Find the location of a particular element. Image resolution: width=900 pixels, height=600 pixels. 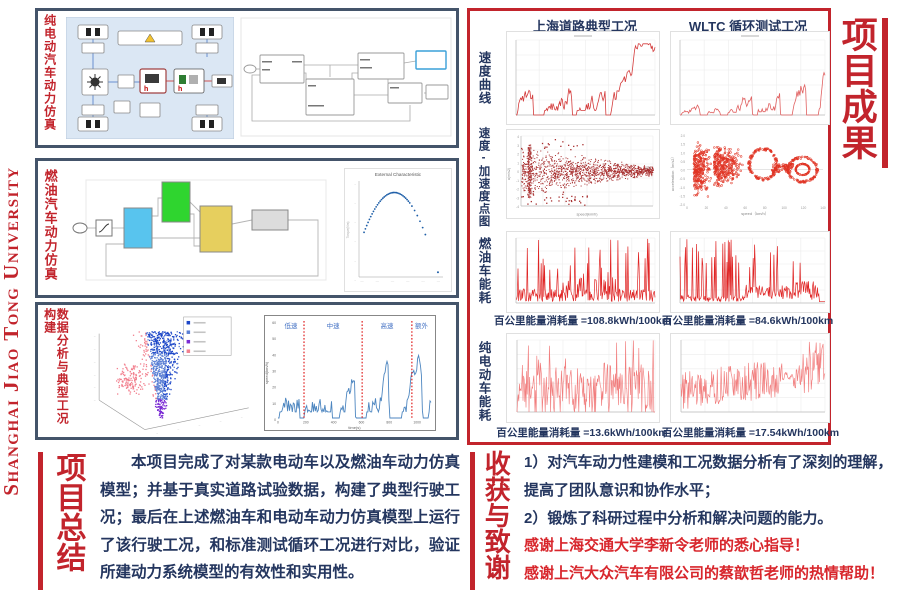

results-accent-bar is located at coordinates (885, 93).